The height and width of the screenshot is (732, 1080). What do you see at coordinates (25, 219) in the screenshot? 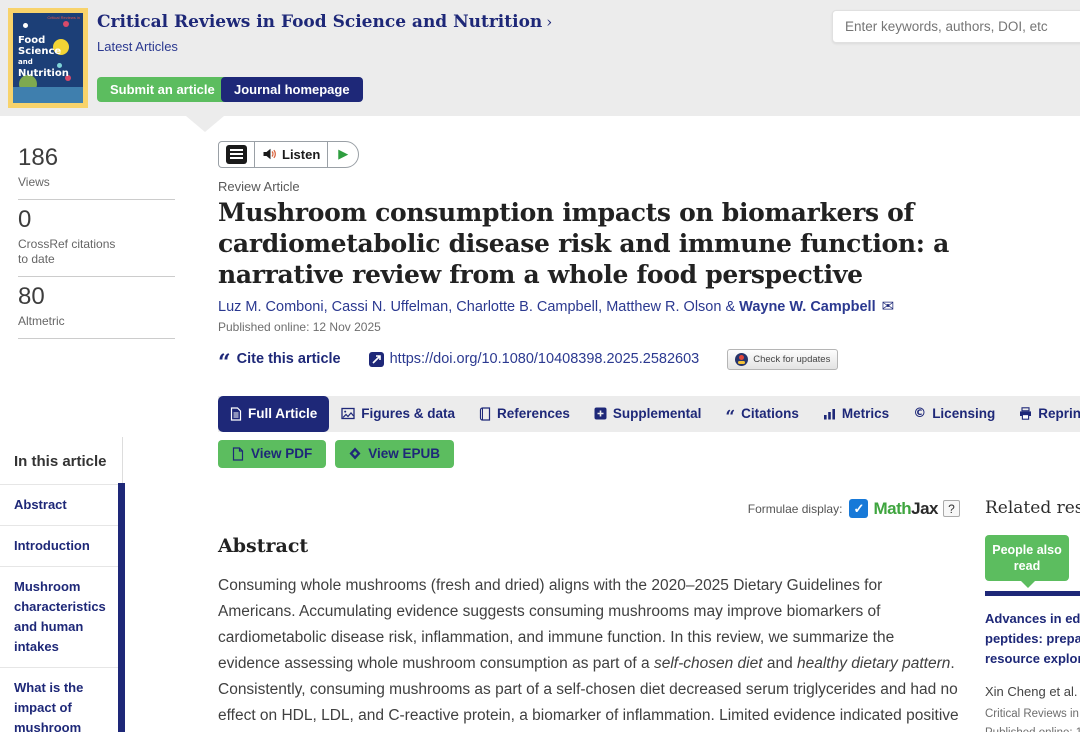
I see `crossref-count: 0` at bounding box center [25, 219].